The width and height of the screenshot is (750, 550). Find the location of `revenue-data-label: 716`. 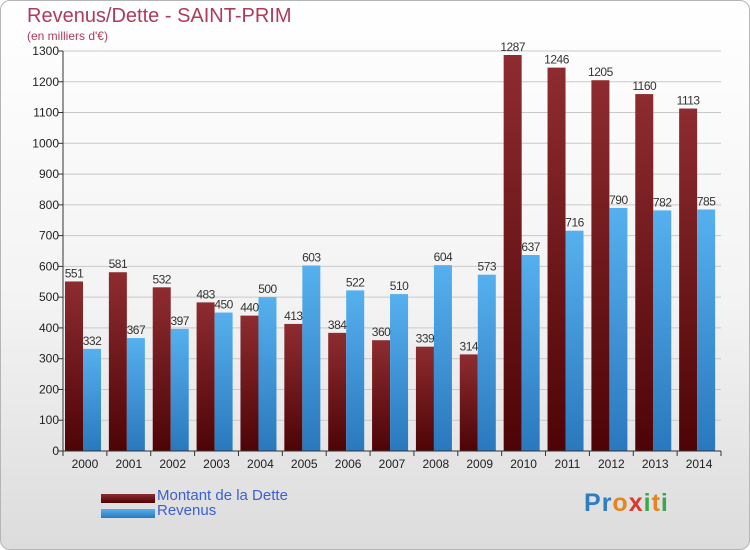

revenue-data-label: 716 is located at coordinates (574, 223).